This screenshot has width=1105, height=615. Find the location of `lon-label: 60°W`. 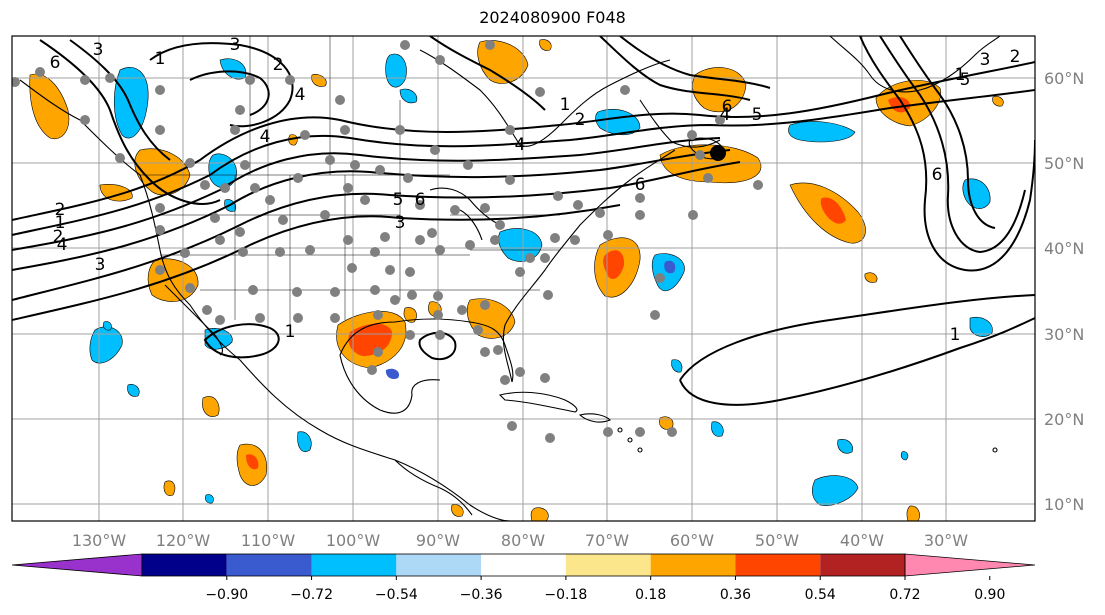

lon-label: 60°W is located at coordinates (692, 540).